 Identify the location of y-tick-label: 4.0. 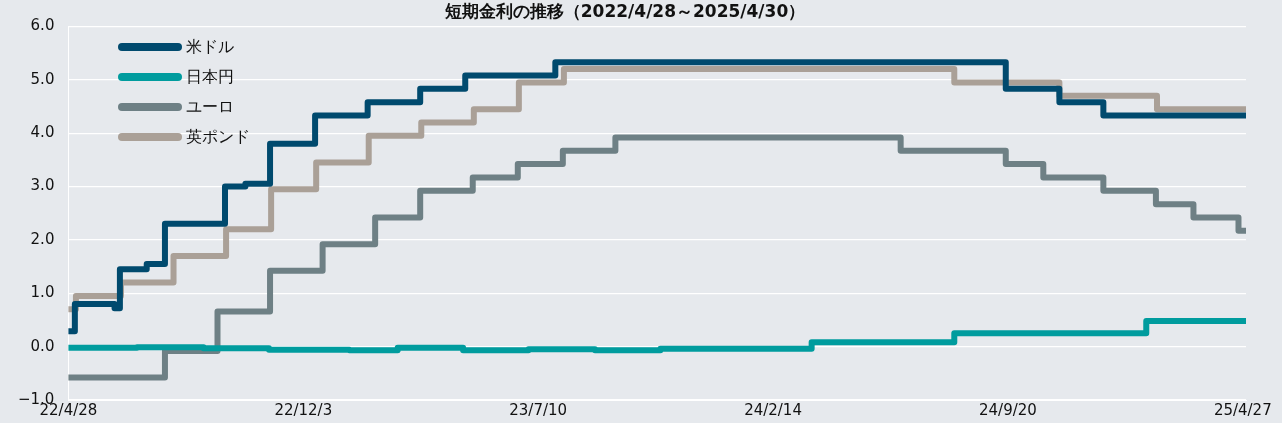
(42, 132).